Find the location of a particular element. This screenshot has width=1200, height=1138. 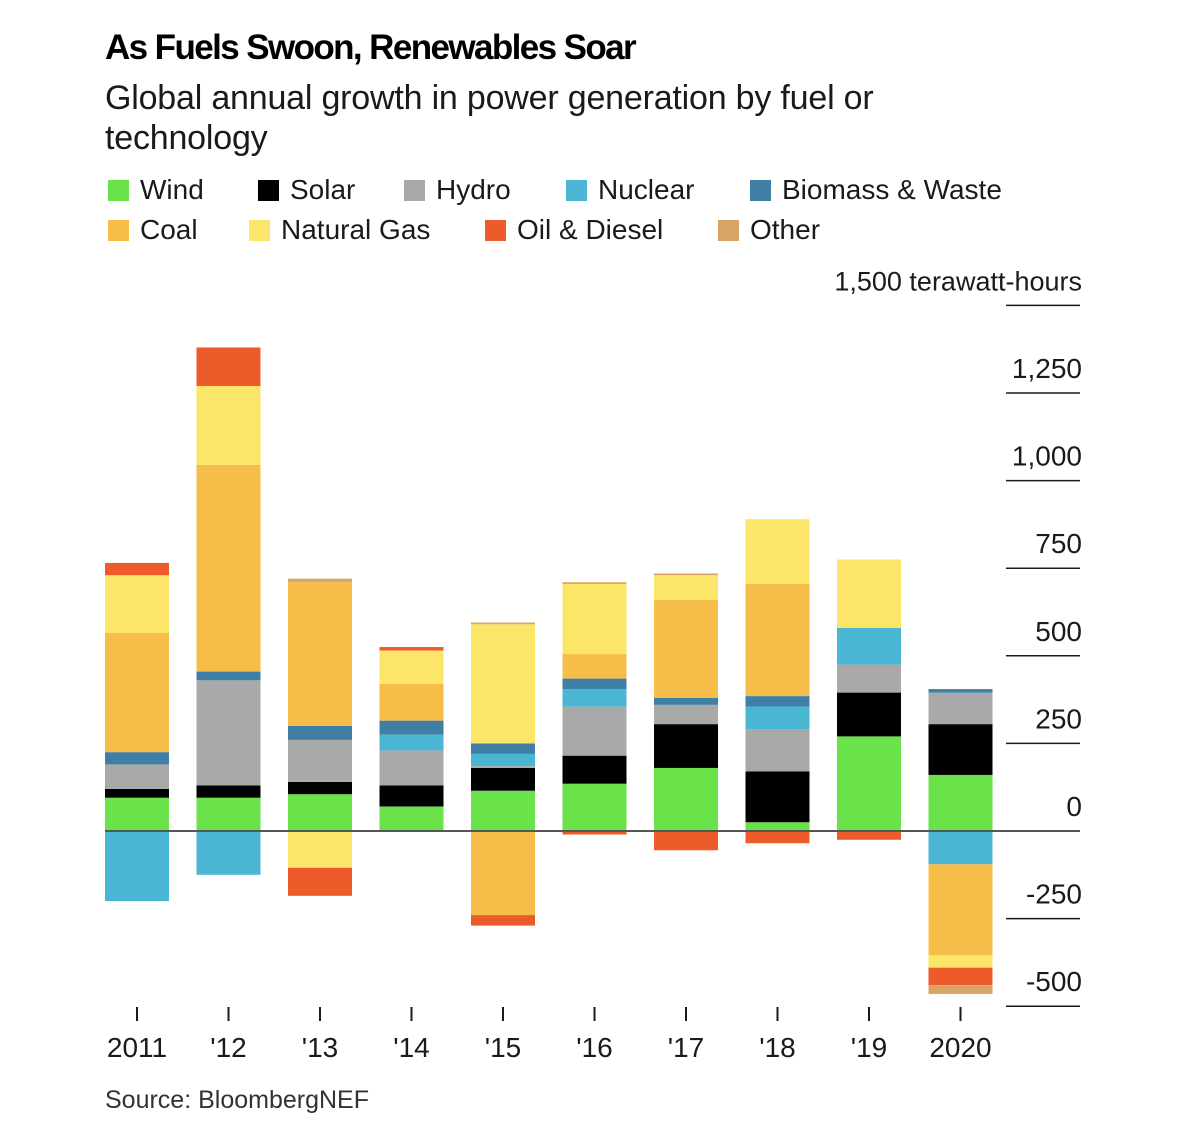

x-tick-label: 2011 is located at coordinates (137, 1047).